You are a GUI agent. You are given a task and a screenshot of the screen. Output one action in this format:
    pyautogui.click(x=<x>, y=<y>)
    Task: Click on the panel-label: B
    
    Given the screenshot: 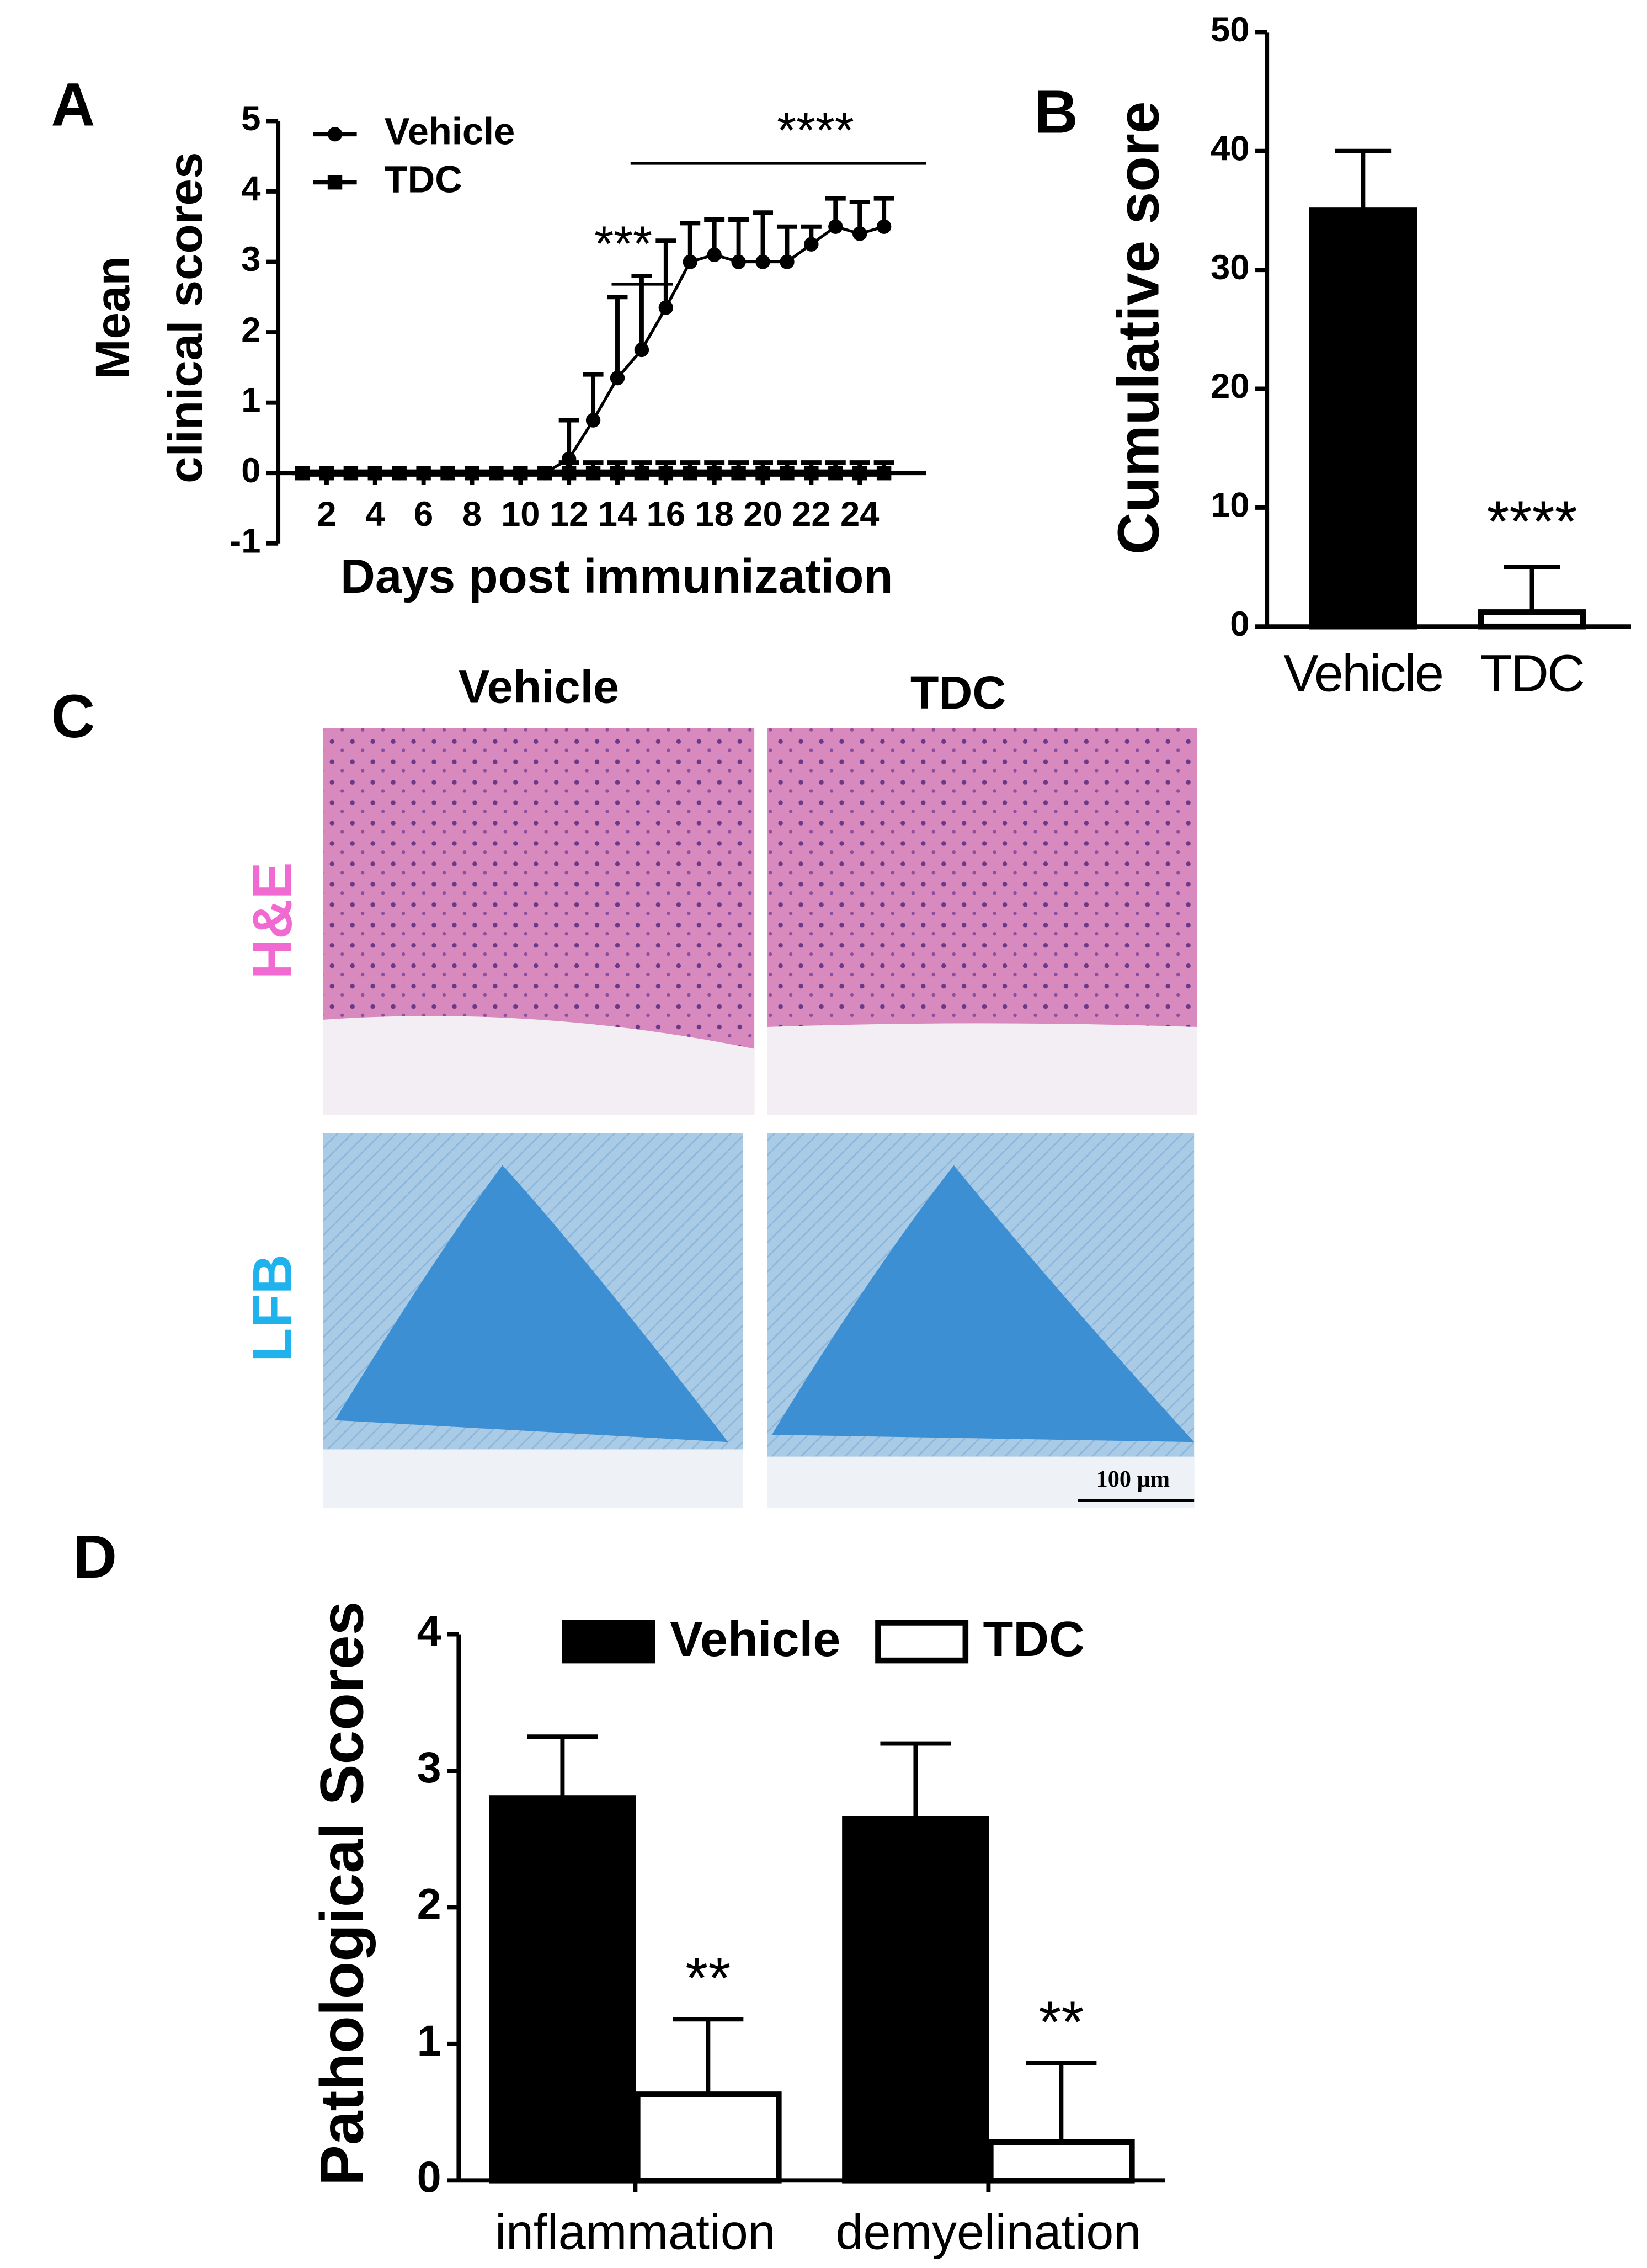 What is the action you would take?
    pyautogui.click(x=1056, y=112)
    